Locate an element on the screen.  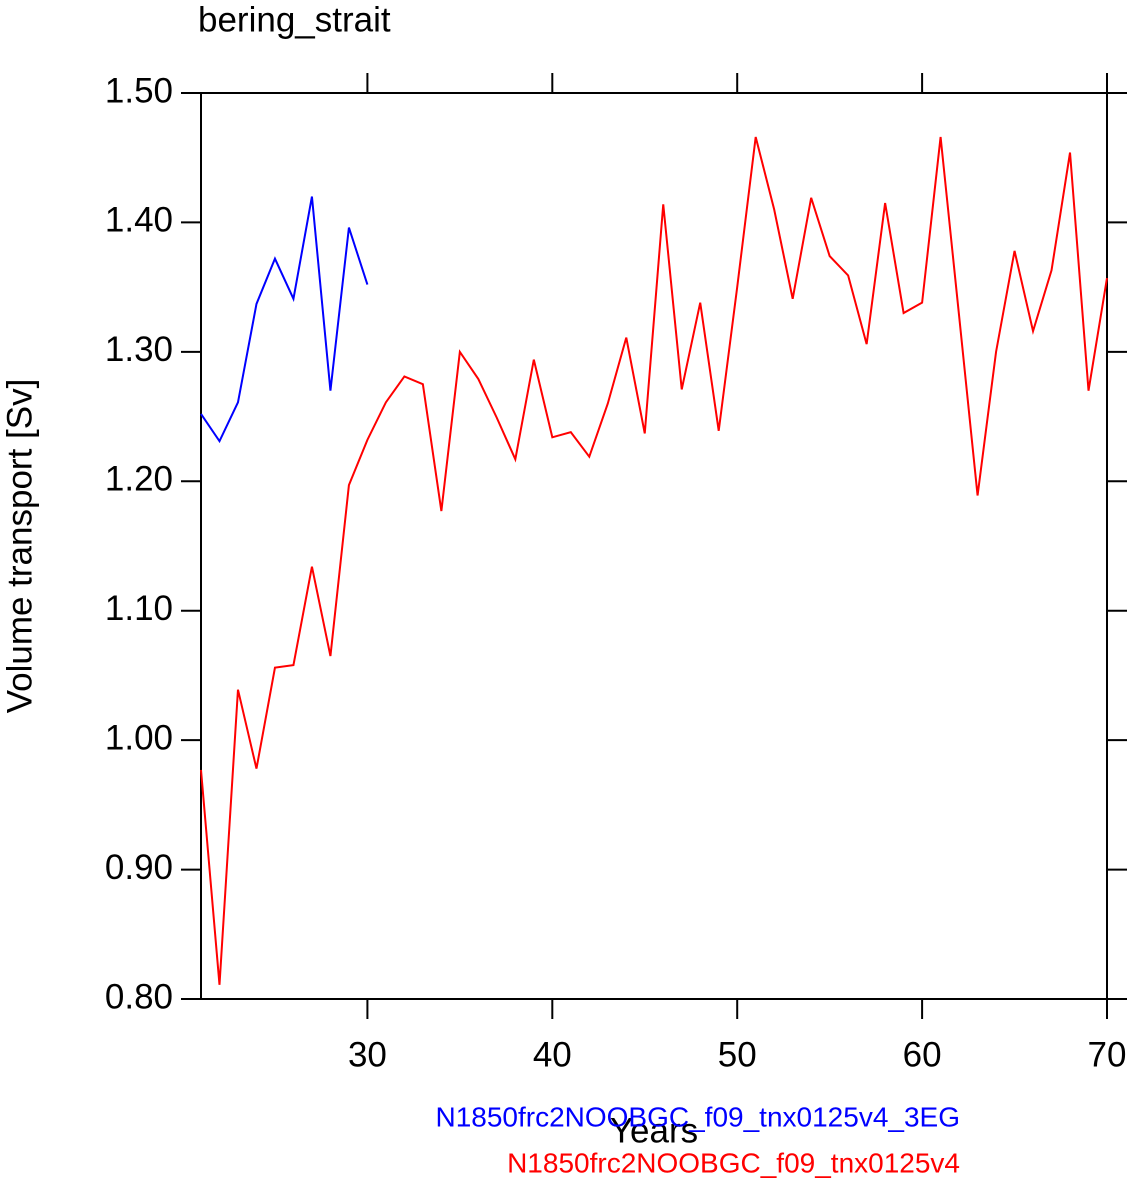
y-axis-label: Volume transport [Sv] is located at coordinates (19, 546).